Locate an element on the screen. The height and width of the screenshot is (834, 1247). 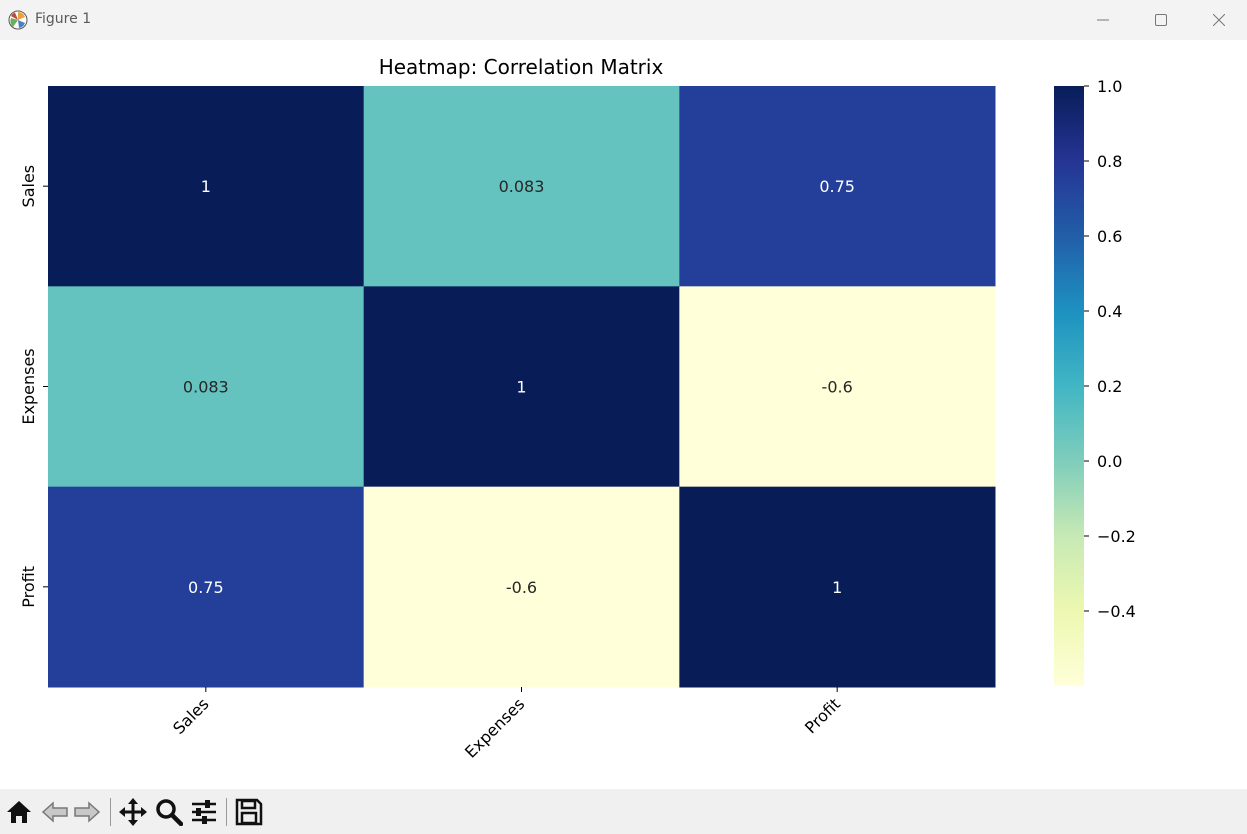
maximize-button is located at coordinates (1161, 20).